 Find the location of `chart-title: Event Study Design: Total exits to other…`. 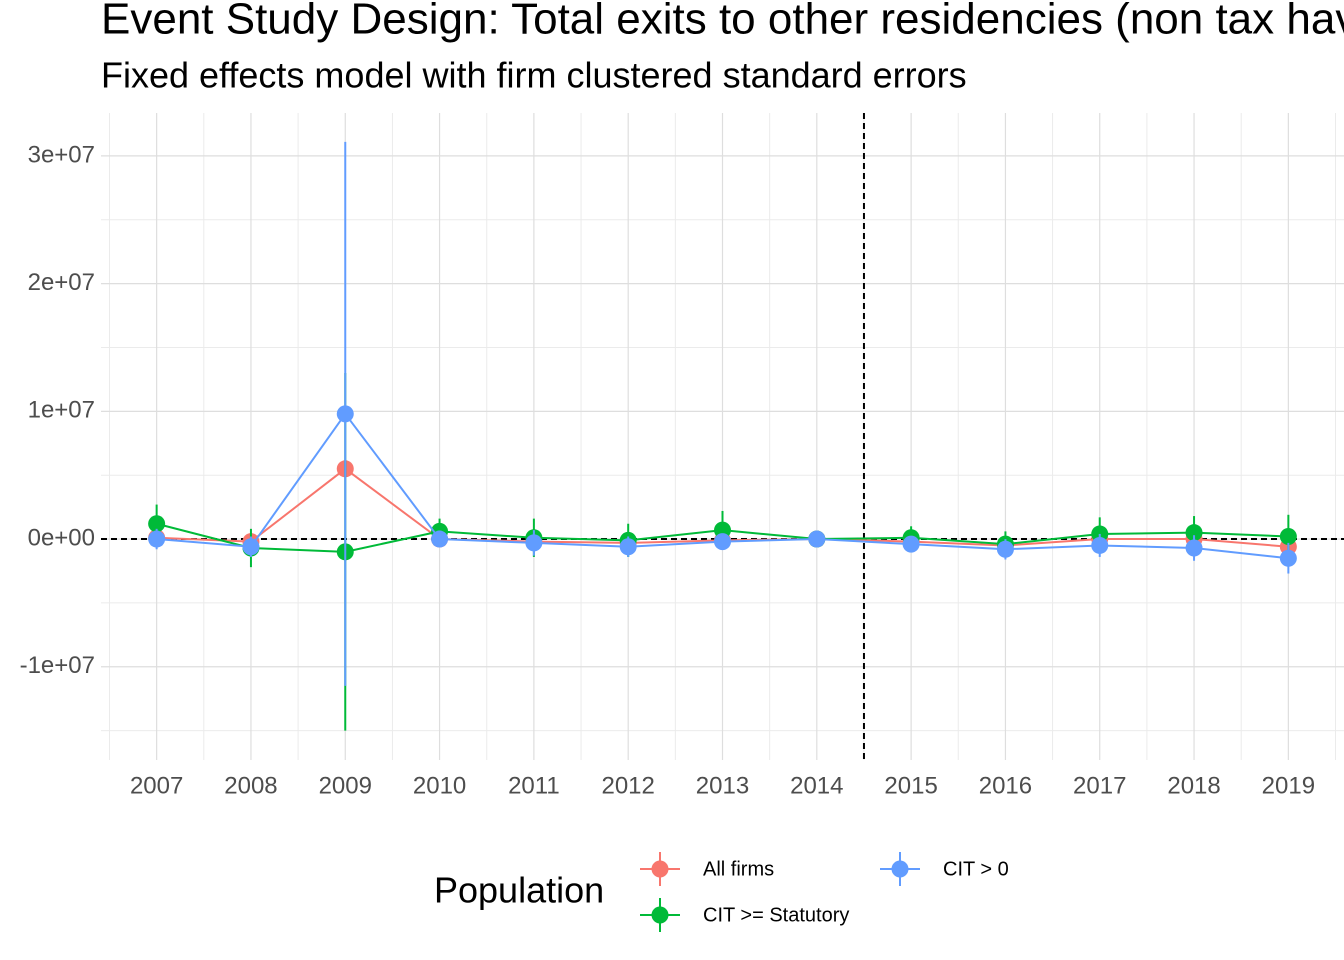

chart-title: Event Study Design: Total exits to other… is located at coordinates (722, 22).